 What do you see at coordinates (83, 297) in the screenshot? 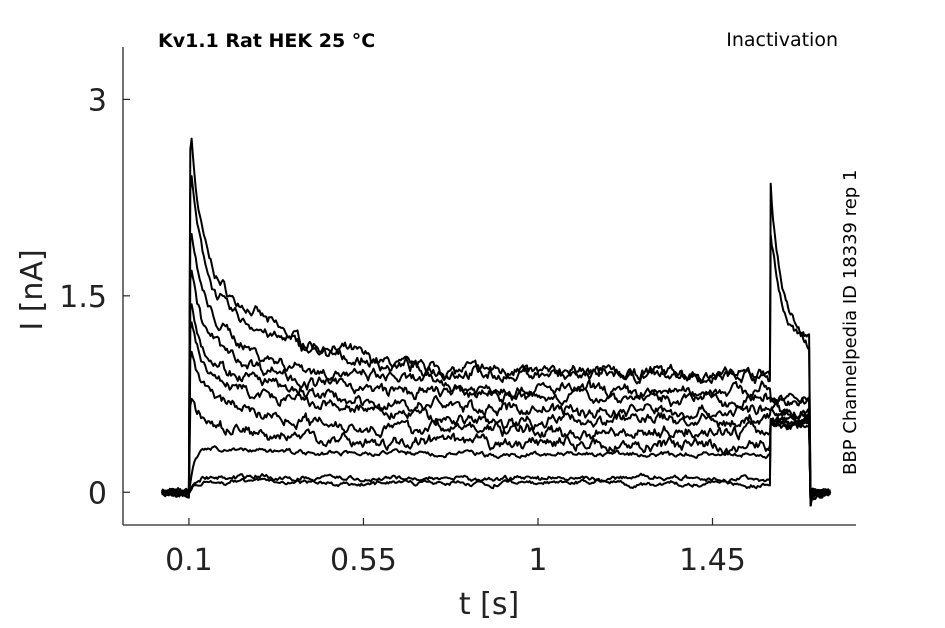
I see `y-tick-label: 1.5` at bounding box center [83, 297].